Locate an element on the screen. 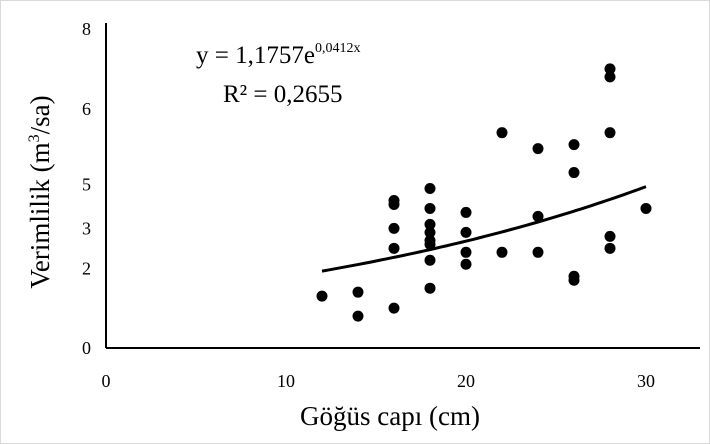 The height and width of the screenshot is (444, 710). y-tick-label: 3 is located at coordinates (86, 228).